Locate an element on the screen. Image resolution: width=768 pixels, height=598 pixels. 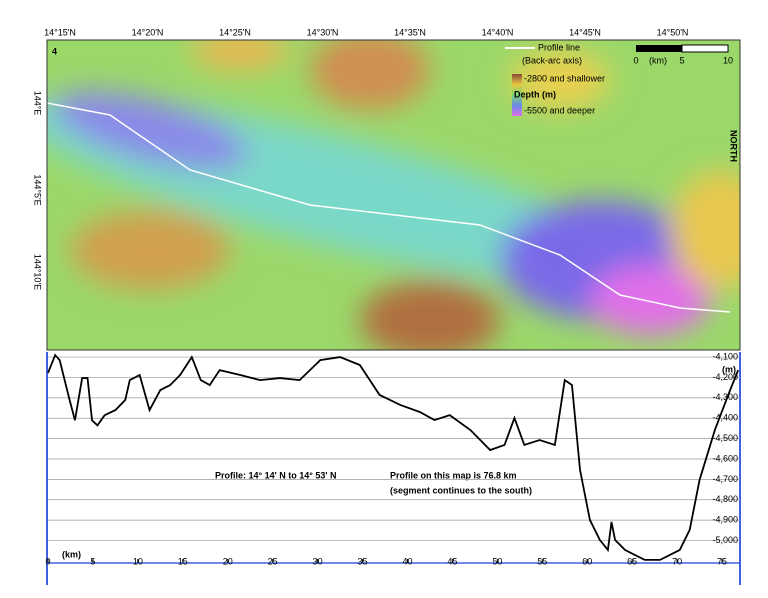
x-tick-label: 75 is located at coordinates (722, 561).